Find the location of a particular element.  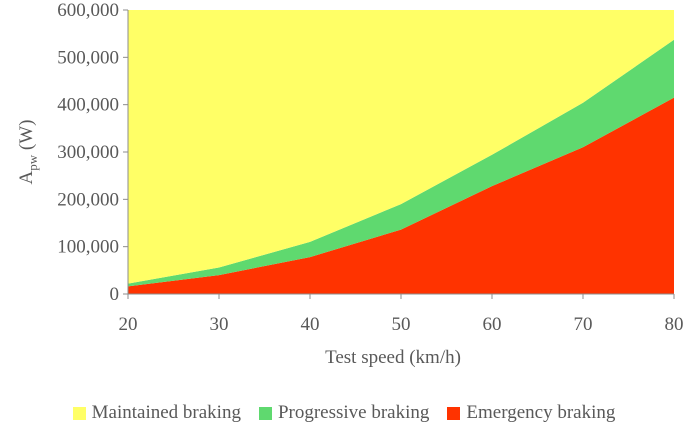

x-tick-label: 70 is located at coordinates (583, 324).